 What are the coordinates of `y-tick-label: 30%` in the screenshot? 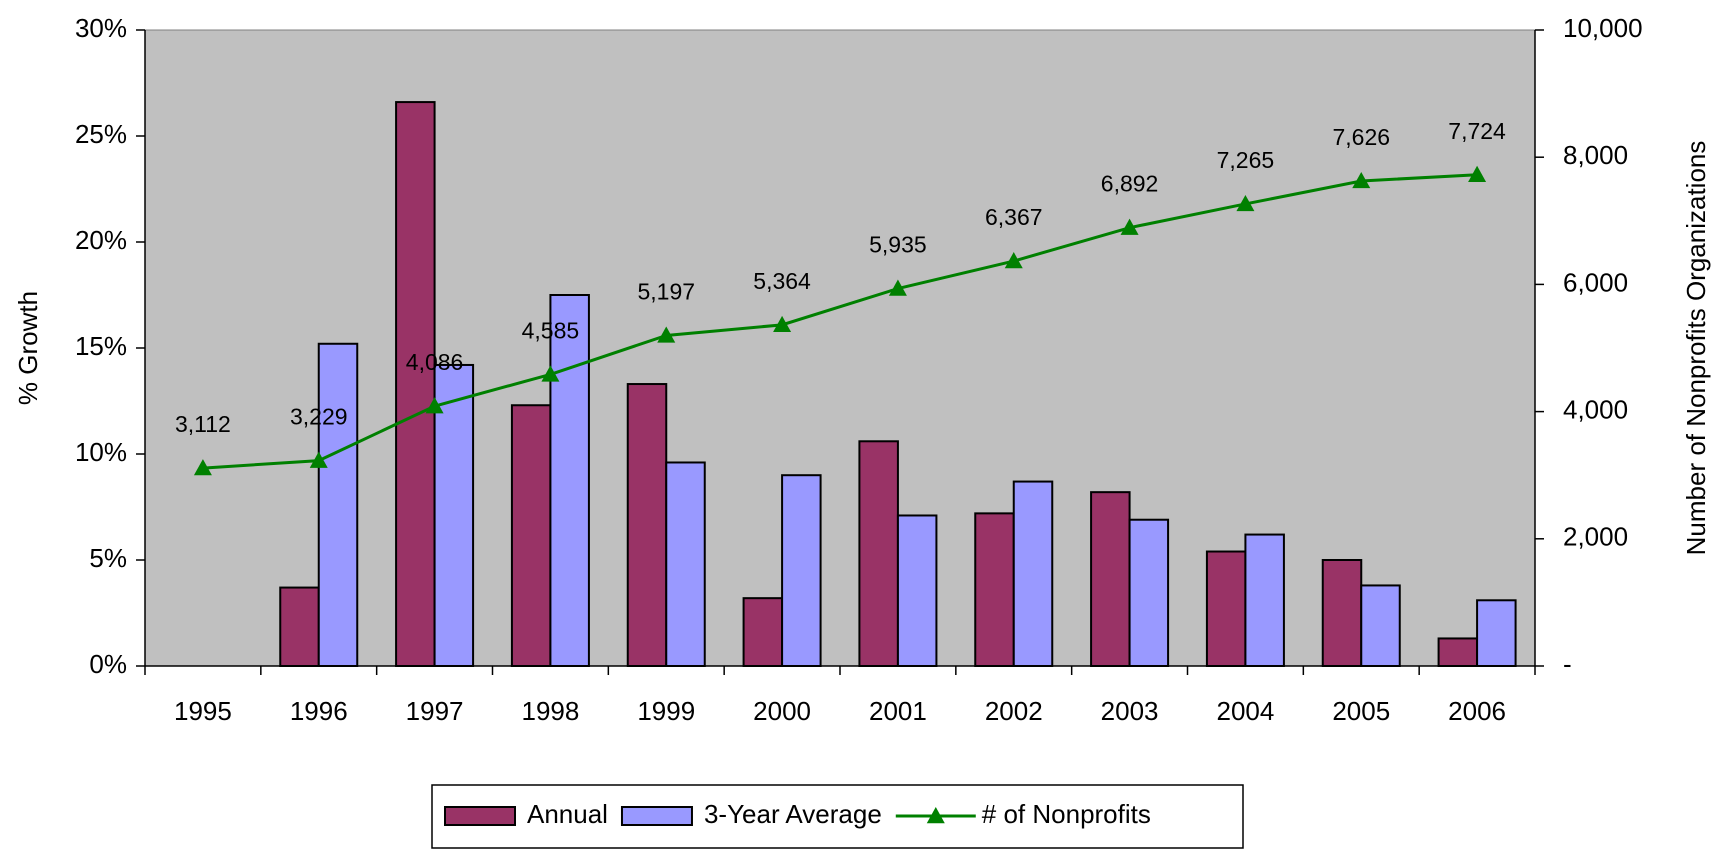 It's located at (101, 28).